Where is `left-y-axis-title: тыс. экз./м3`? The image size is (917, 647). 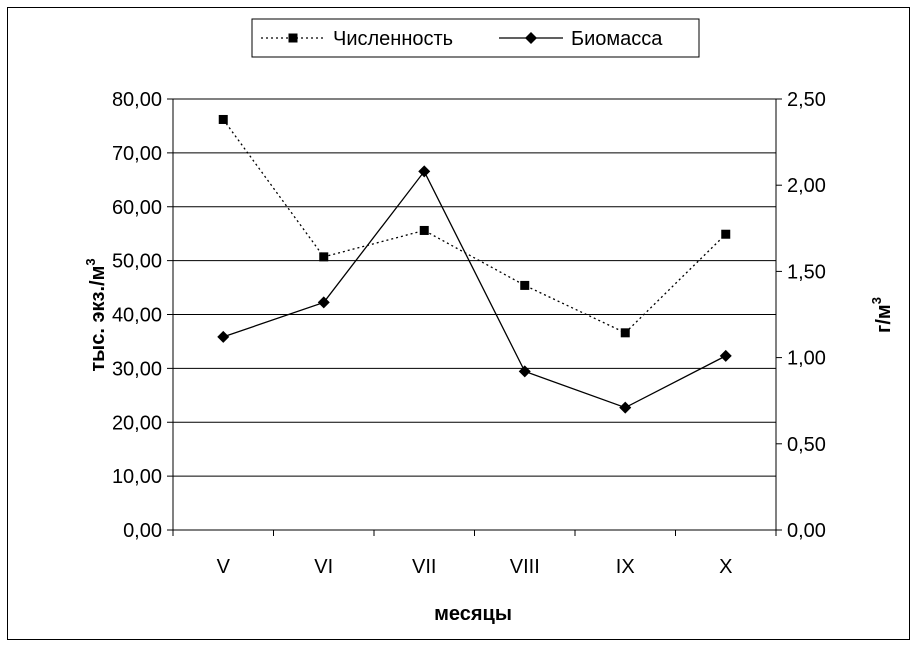 left-y-axis-title: тыс. экз./м3 is located at coordinates (96, 314).